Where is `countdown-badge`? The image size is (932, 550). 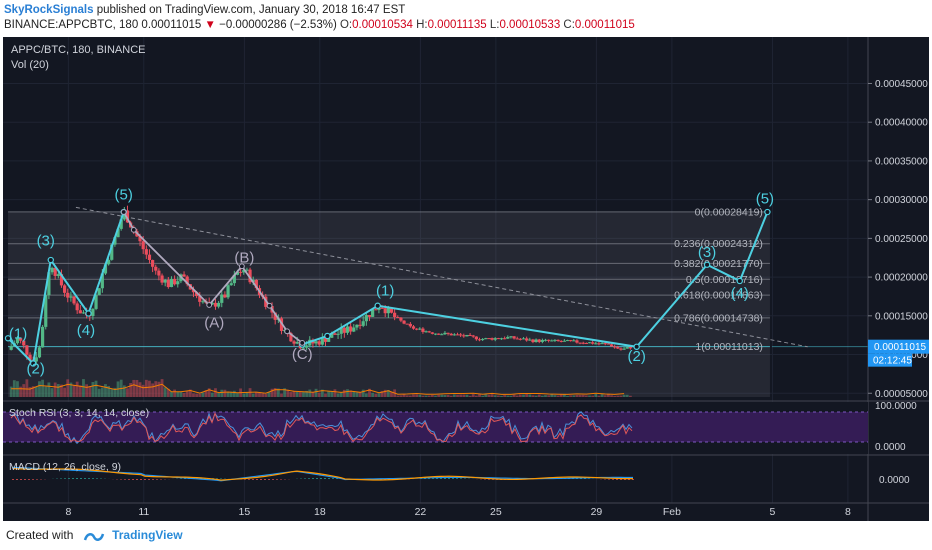 countdown-badge is located at coordinates (890, 360).